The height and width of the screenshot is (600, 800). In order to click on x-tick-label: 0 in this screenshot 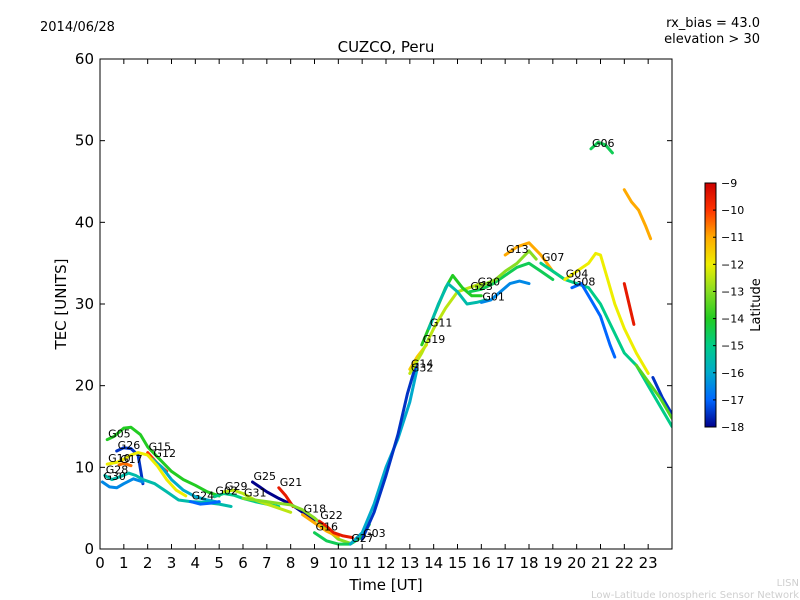, I will do `click(100, 563)`.